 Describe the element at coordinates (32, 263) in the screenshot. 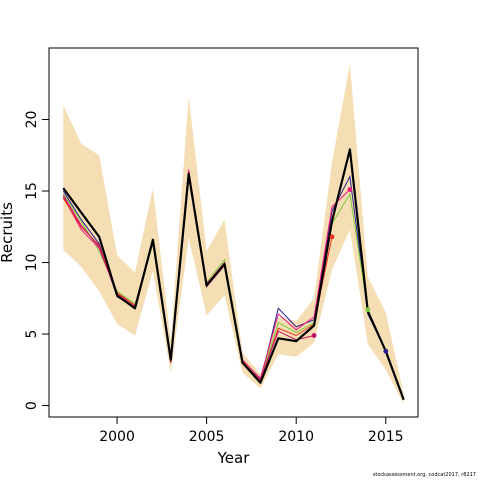

I see `y-tick-label-10: 10` at that location.